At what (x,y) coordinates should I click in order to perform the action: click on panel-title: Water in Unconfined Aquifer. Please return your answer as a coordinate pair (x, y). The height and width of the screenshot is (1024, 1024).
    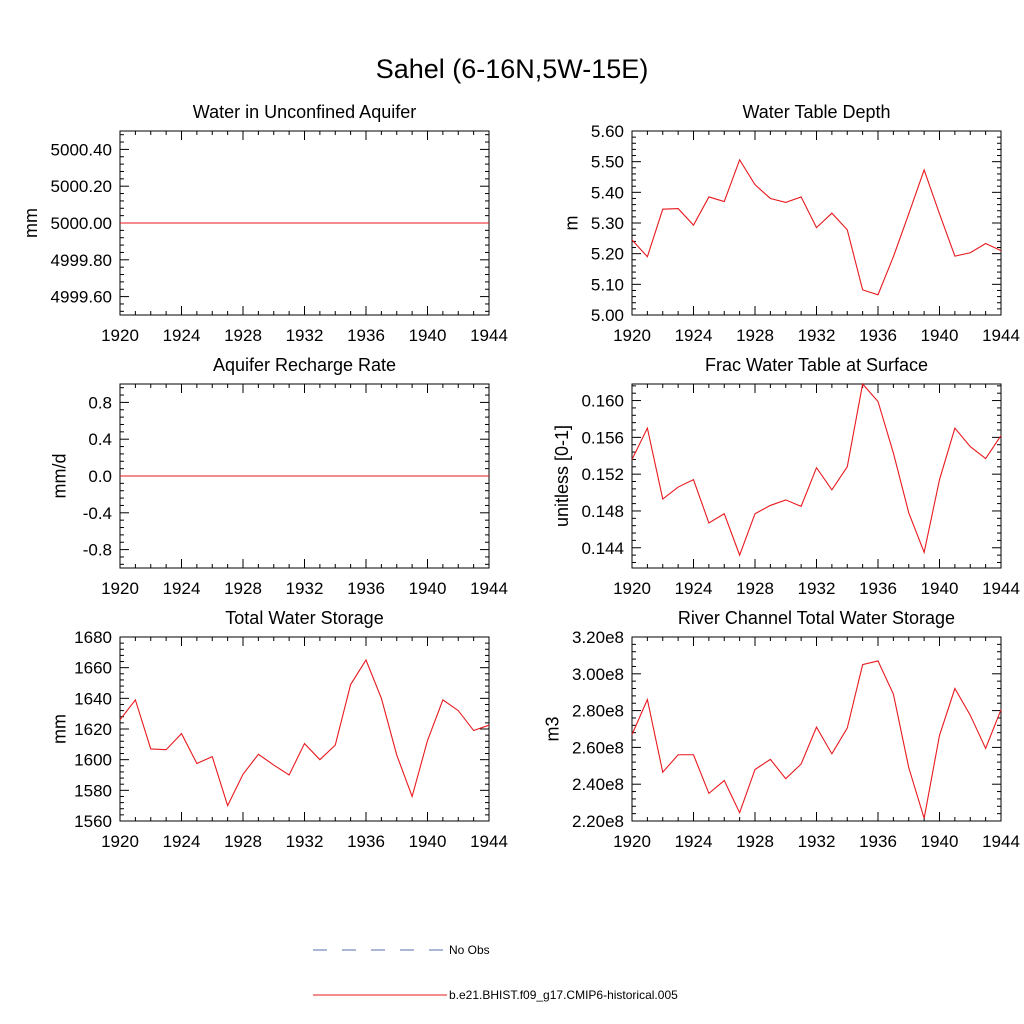
    Looking at the image, I should click on (304, 112).